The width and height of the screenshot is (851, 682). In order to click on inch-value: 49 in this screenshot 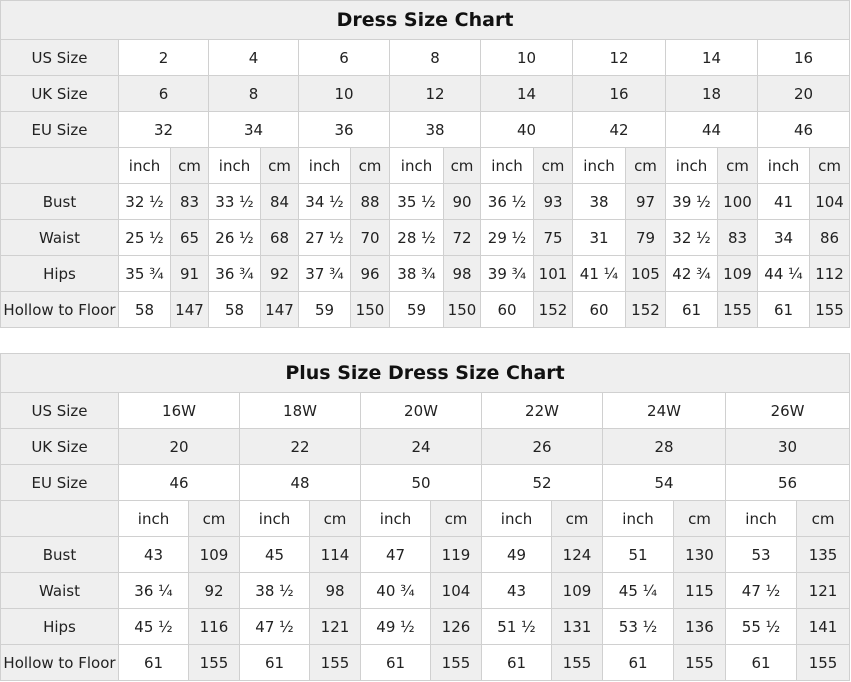, I will do `click(516, 554)`.